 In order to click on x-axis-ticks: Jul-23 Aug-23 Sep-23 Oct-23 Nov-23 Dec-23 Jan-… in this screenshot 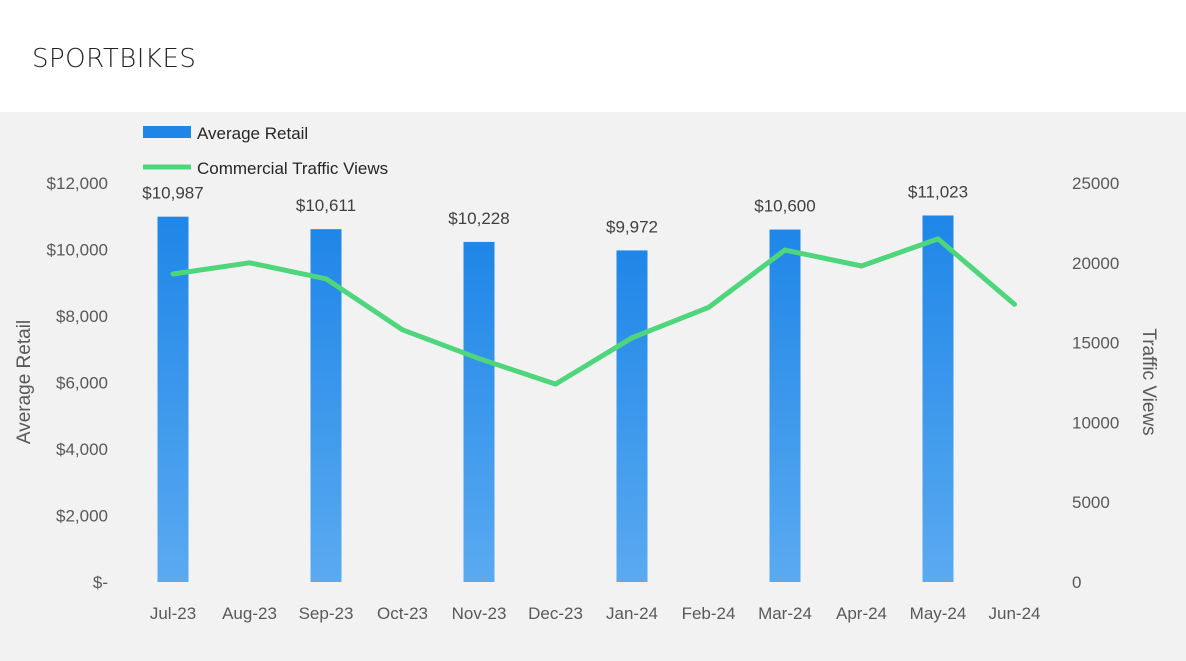, I will do `click(595, 613)`.